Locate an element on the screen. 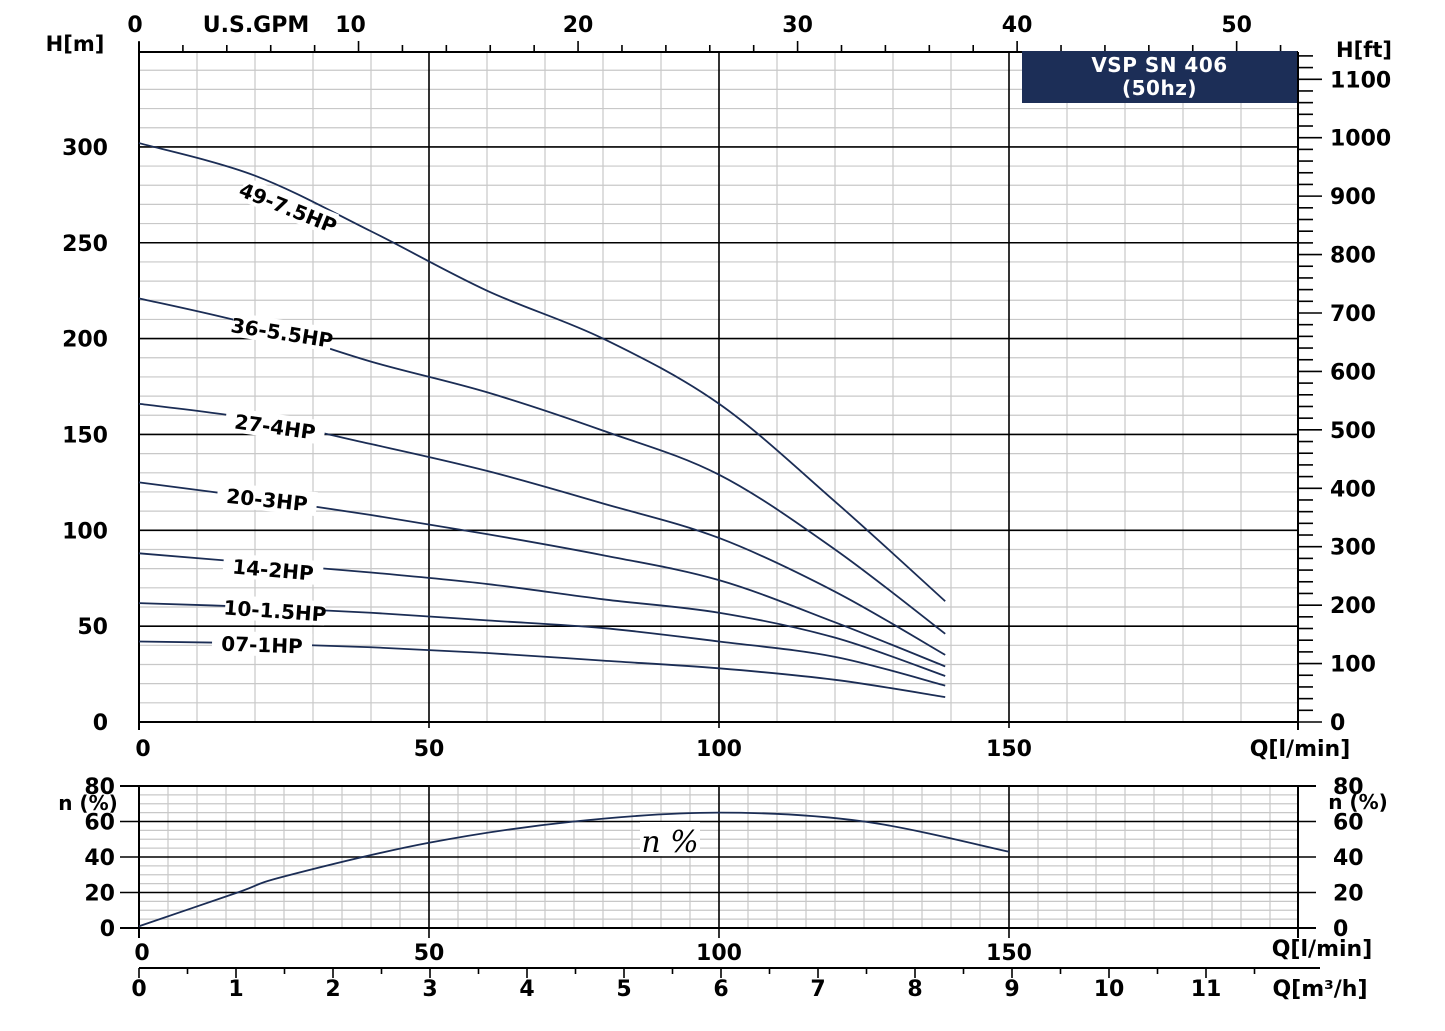  m3h-tick-label: 6 is located at coordinates (720, 989).